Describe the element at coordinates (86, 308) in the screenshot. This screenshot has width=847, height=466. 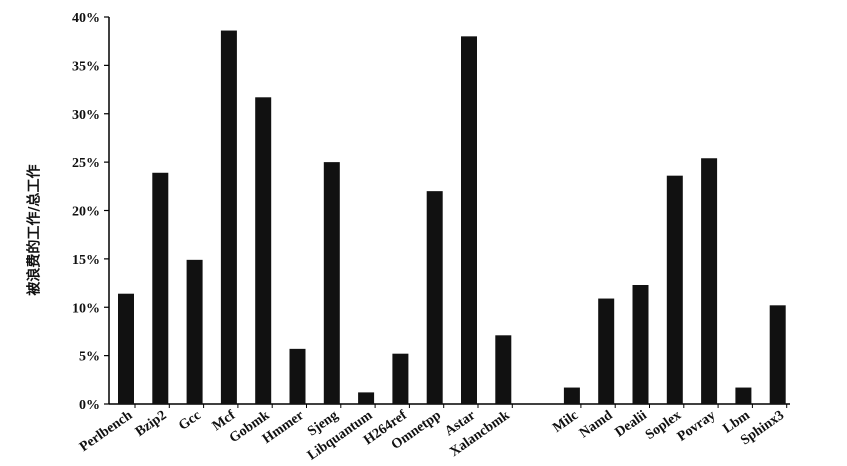
I see `y-tick-label: 10%` at that location.